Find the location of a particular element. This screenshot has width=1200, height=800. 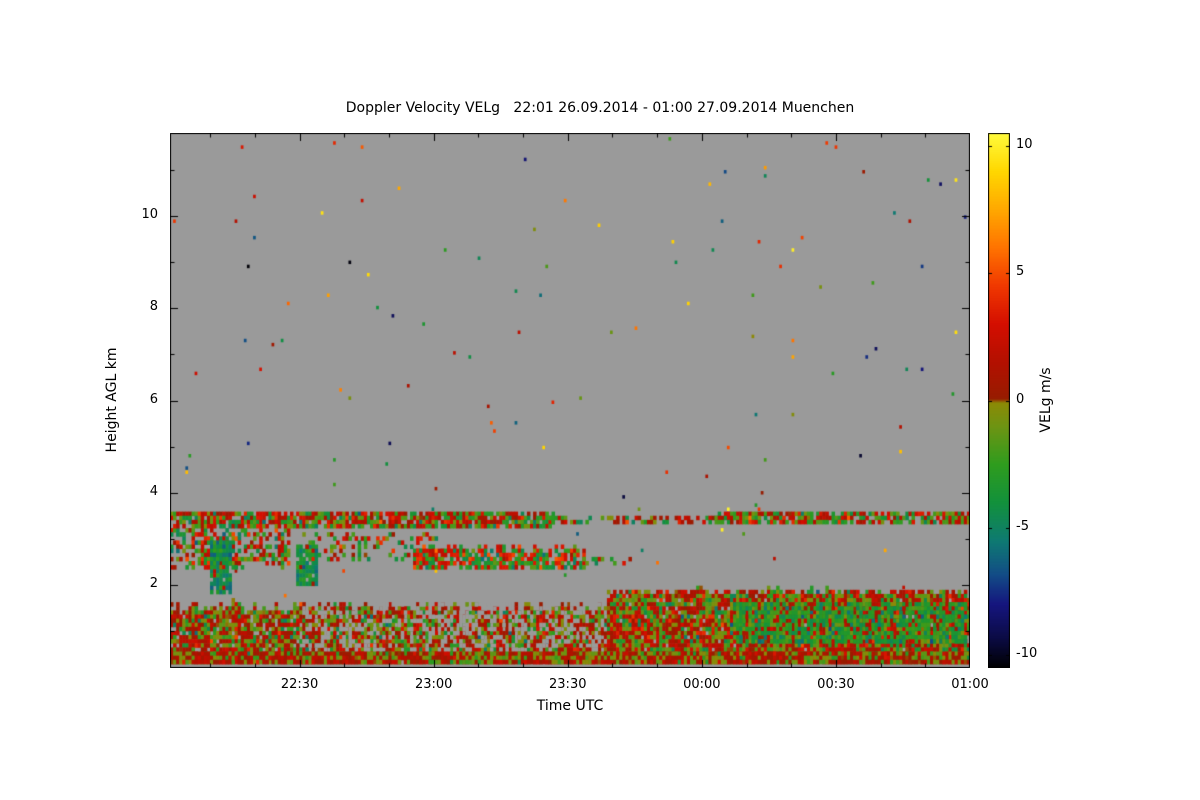

colorbar-tick-label: 10 is located at coordinates (1024, 144).